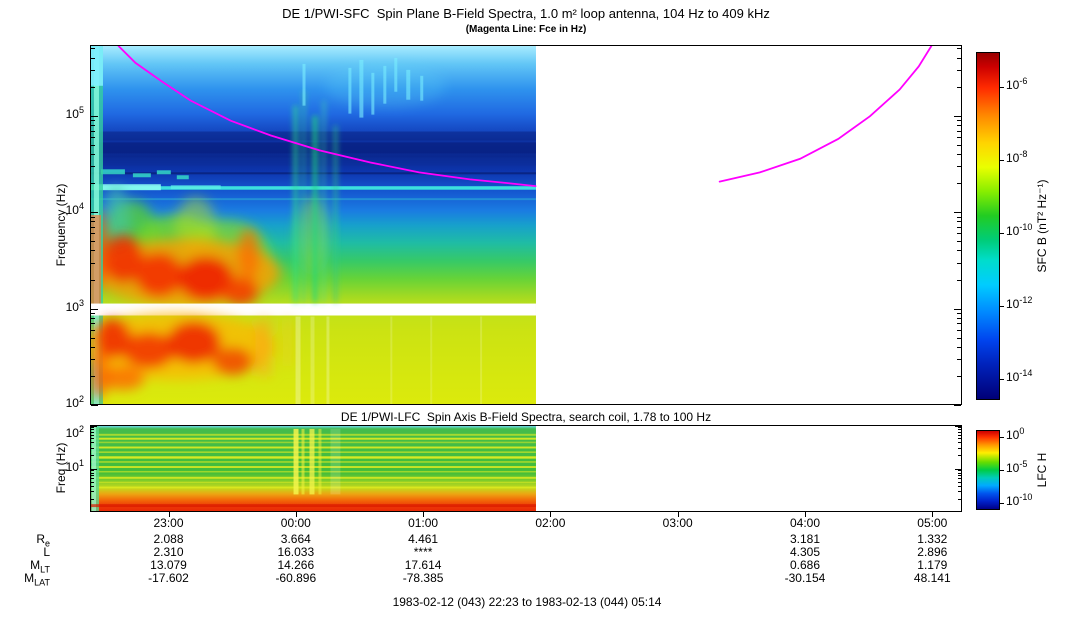 This screenshot has width=1083, height=620. Describe the element at coordinates (550, 523) in the screenshot. I see `x-tick-label: 02:00` at that location.